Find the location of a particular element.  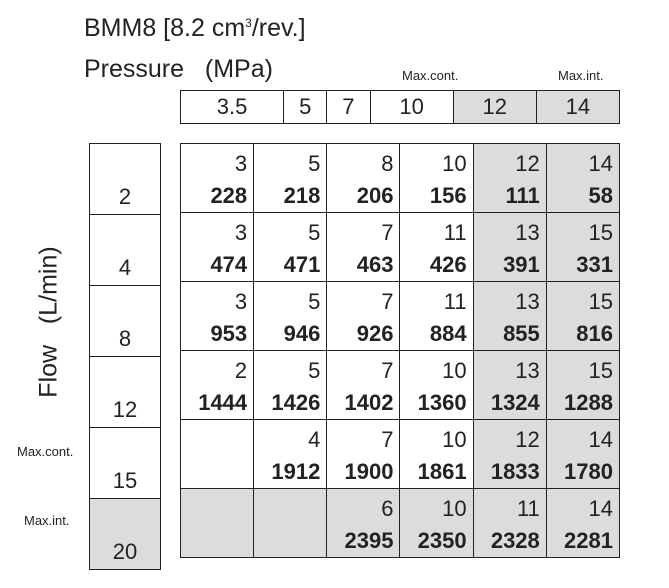

pressure-header-cell: 10 is located at coordinates (411, 107).